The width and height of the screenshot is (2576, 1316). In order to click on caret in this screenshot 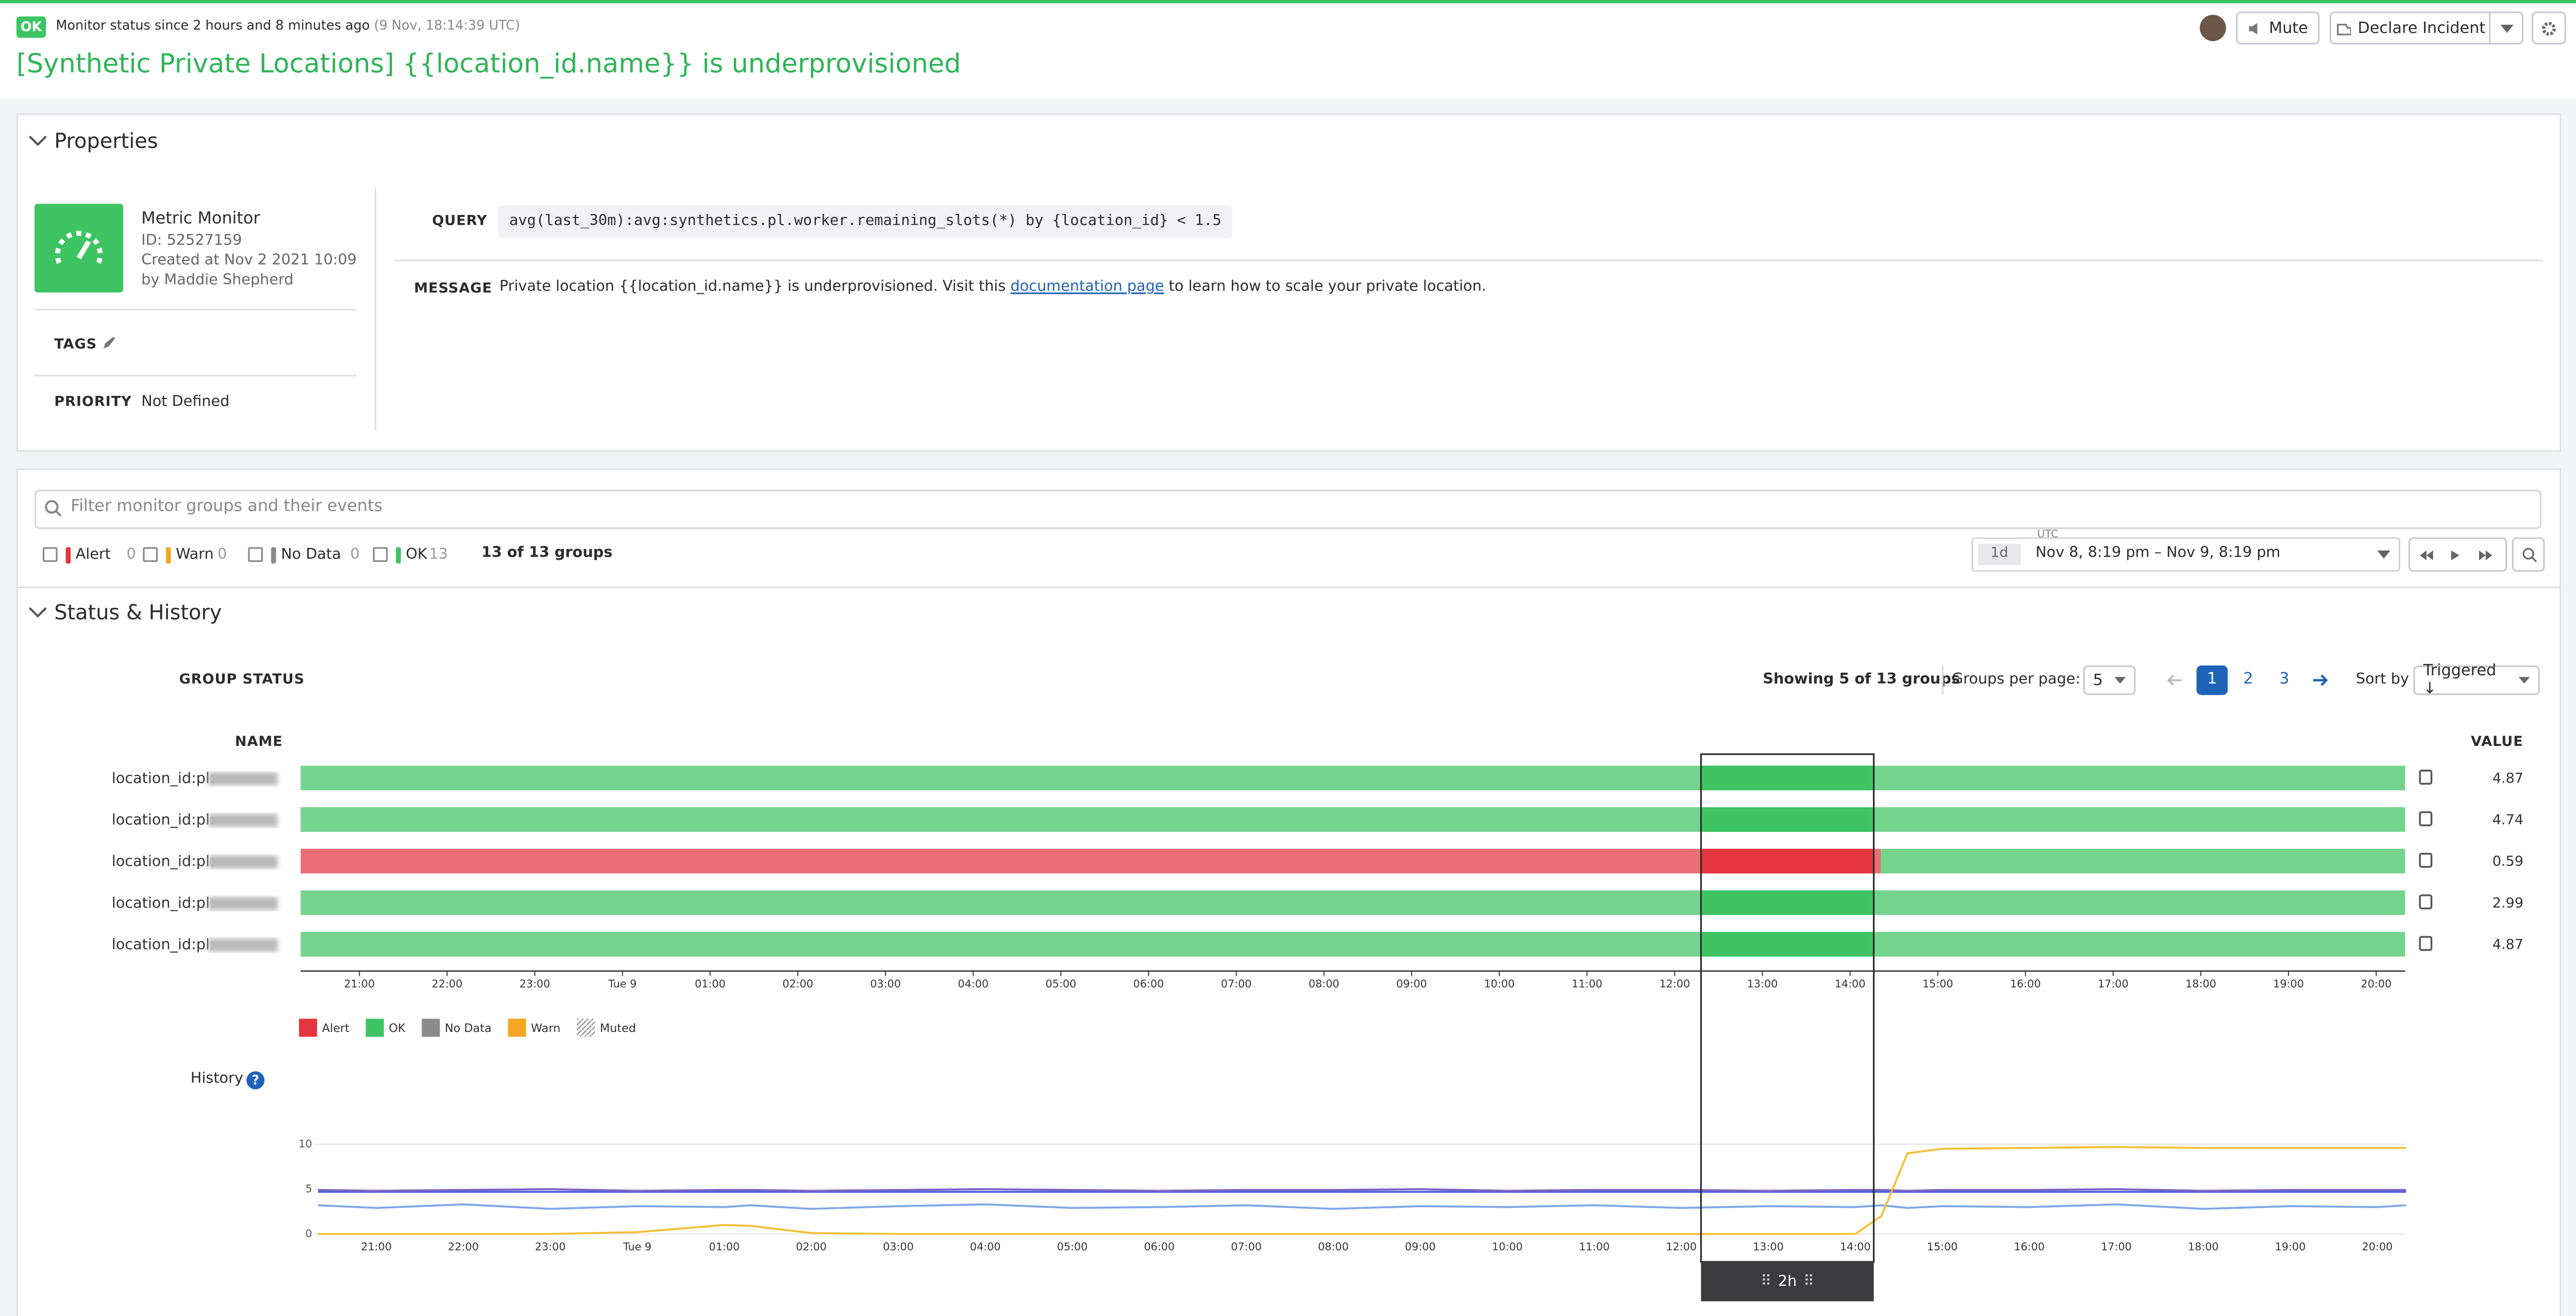, I will do `click(2120, 680)`.